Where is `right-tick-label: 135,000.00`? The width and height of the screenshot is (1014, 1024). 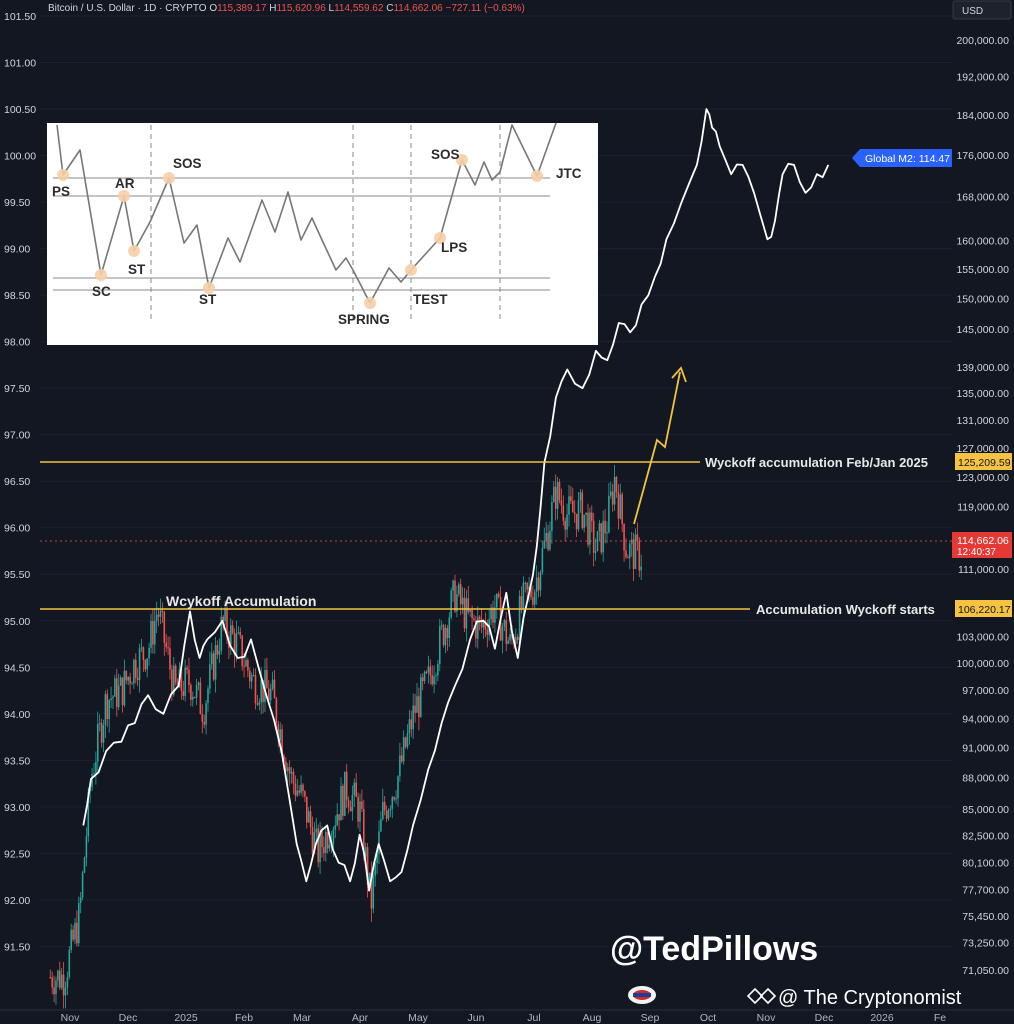 right-tick-label: 135,000.00 is located at coordinates (982, 394).